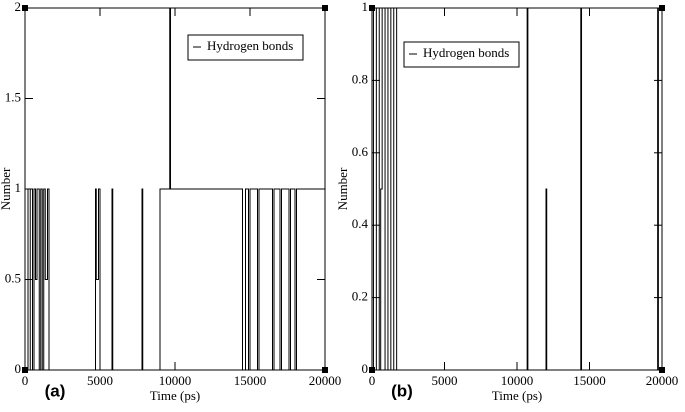  What do you see at coordinates (55, 390) in the screenshot?
I see `panel-label: (a)` at bounding box center [55, 390].